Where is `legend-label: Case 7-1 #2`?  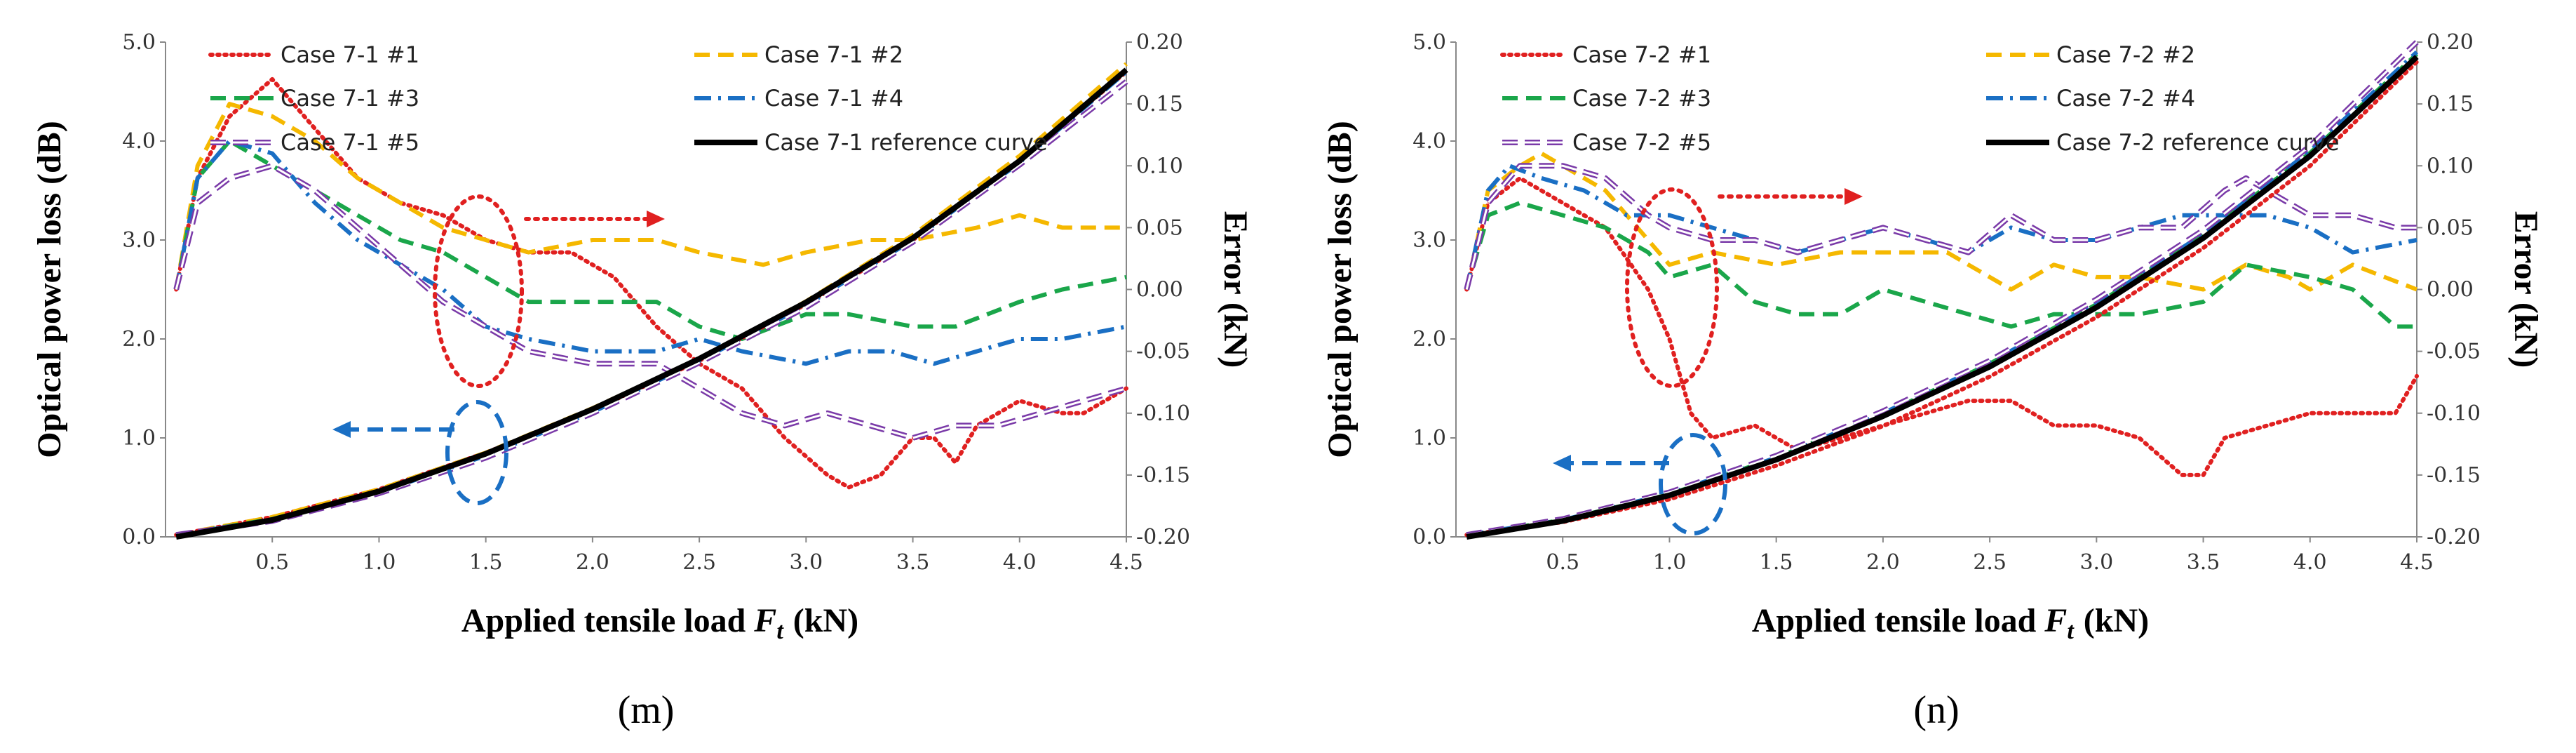
legend-label: Case 7-1 #2 is located at coordinates (833, 54).